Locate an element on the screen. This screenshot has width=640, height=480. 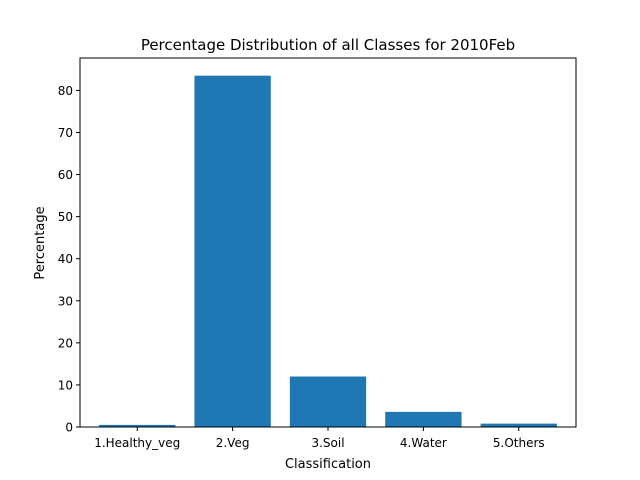
y-tick-label: 0 is located at coordinates (69, 428).